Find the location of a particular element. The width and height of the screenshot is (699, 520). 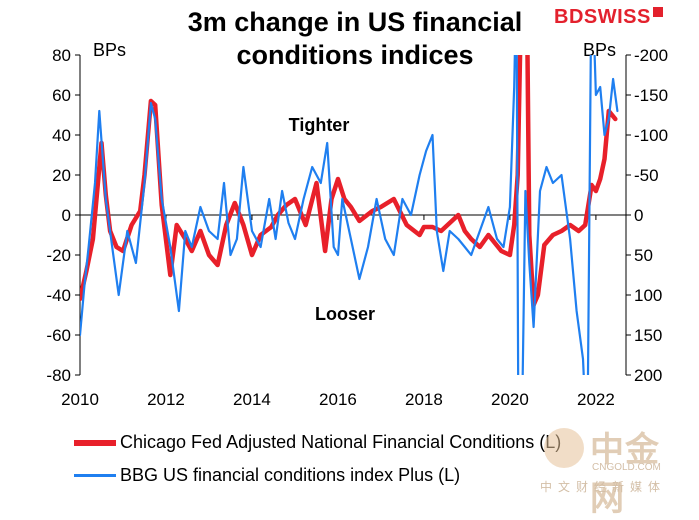

annotation-looser: Looser is located at coordinates (345, 314).